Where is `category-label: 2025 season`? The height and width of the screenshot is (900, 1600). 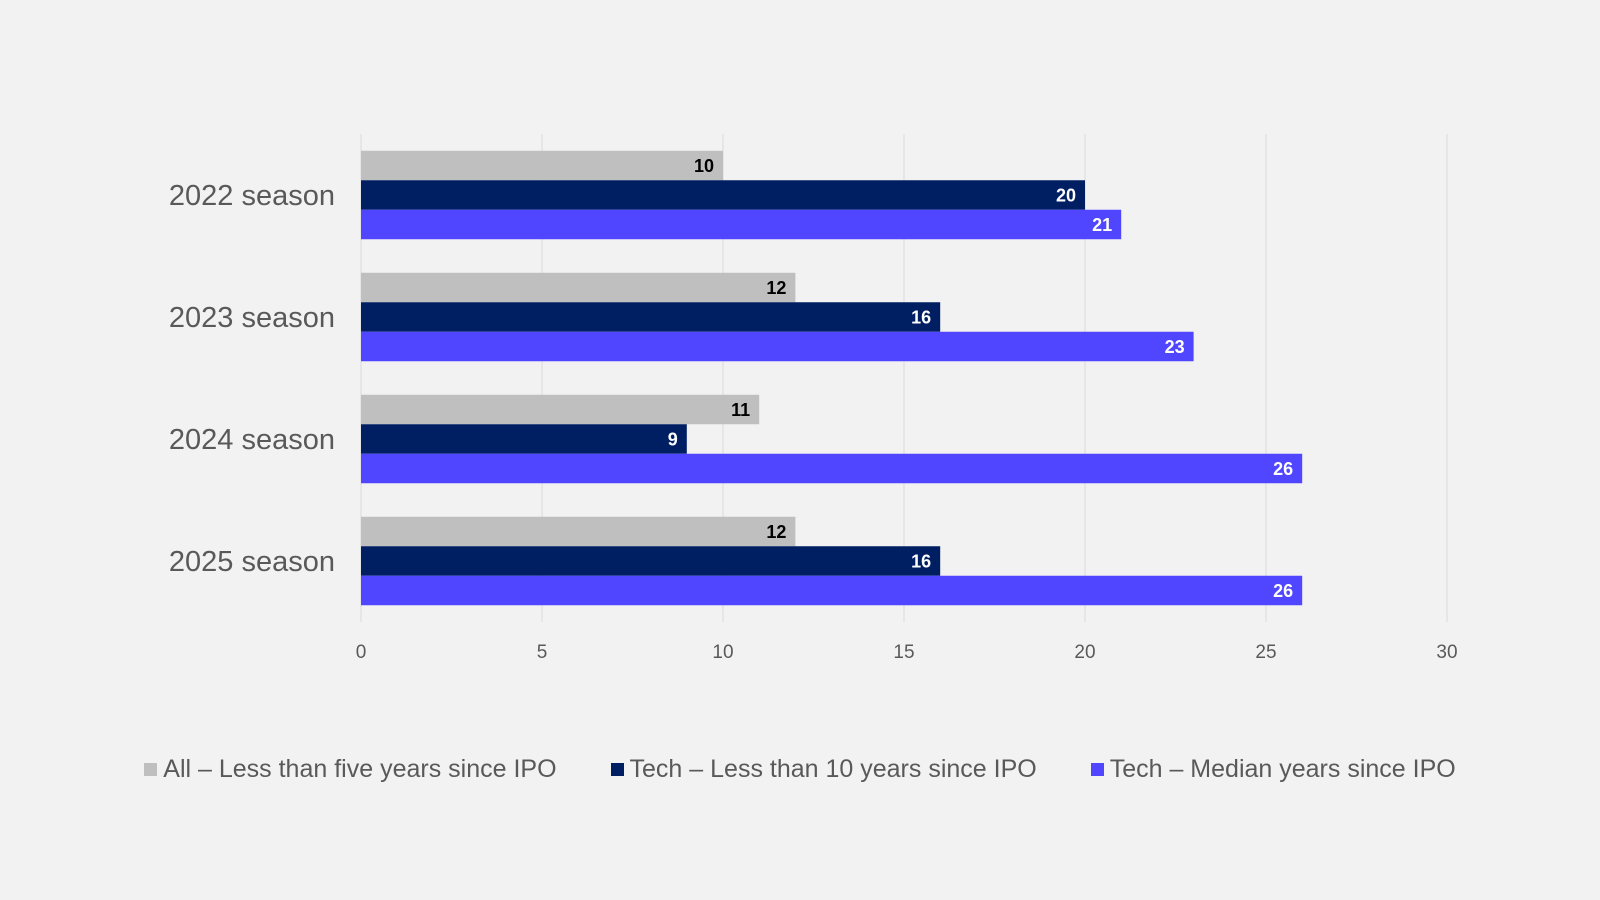 category-label: 2025 season is located at coordinates (252, 562).